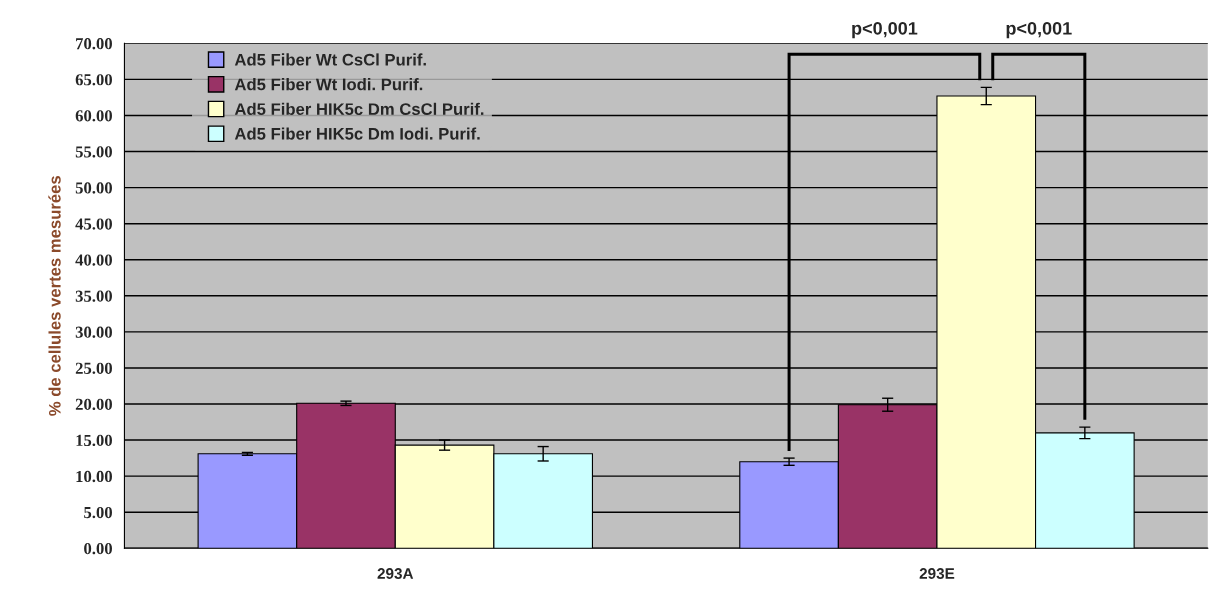 This screenshot has width=1220, height=594. Describe the element at coordinates (94, 440) in the screenshot. I see `y-tick-label: 15.00` at that location.